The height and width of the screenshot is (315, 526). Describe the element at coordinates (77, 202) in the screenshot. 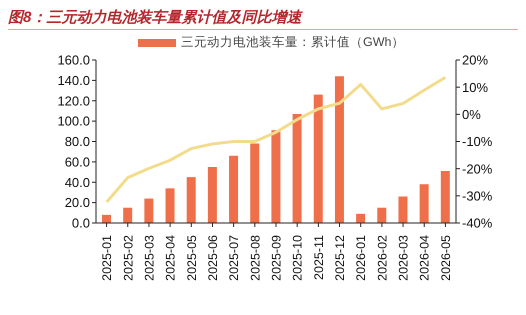

I see `y-tick-label: 20.0` at that location.